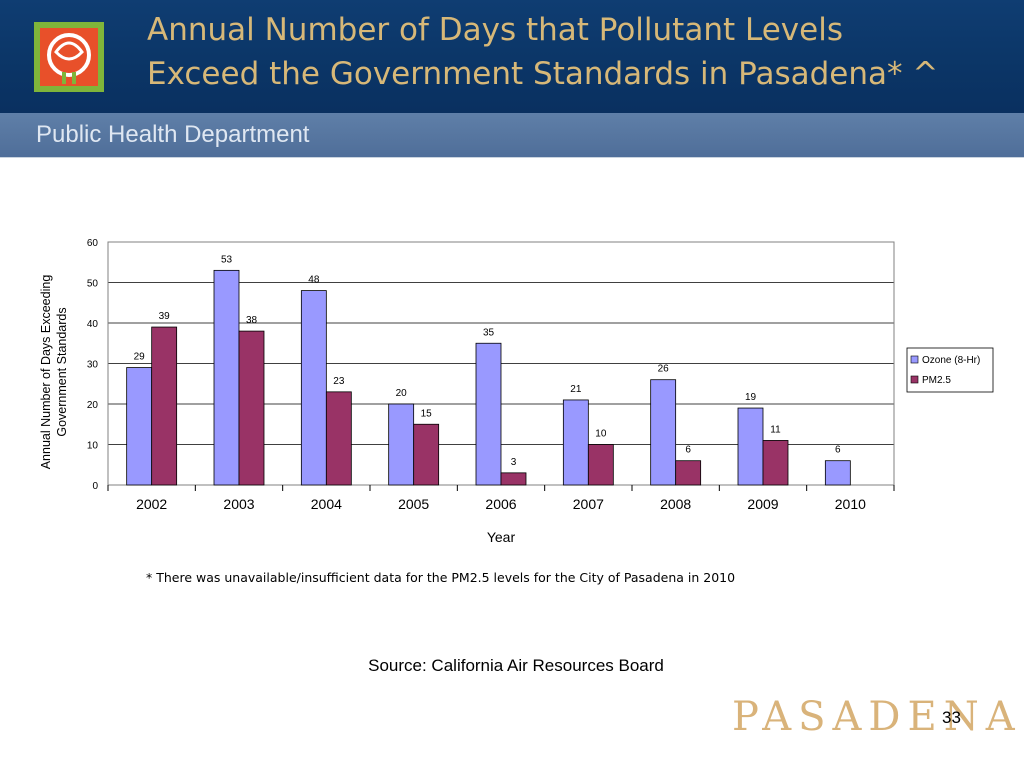 The image size is (1024, 768). I want to click on page-number: 33, so click(951, 717).